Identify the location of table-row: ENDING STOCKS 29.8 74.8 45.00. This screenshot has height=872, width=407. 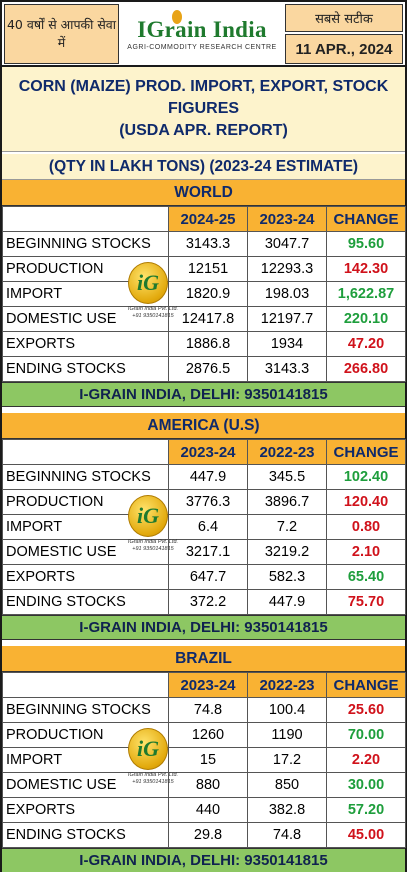
(204, 835).